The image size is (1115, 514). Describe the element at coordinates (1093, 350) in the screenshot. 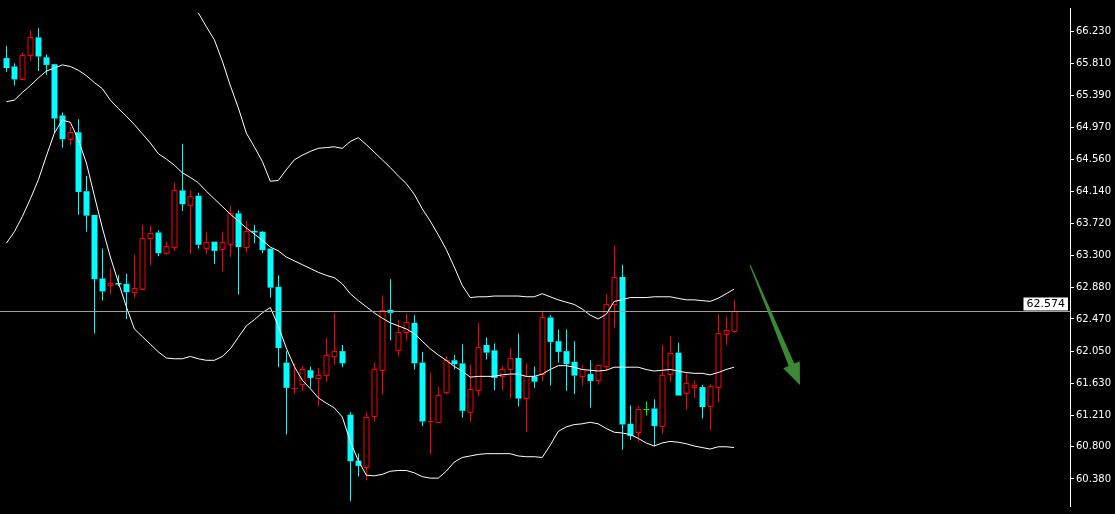

I see `y-tick-label: 62.050` at that location.